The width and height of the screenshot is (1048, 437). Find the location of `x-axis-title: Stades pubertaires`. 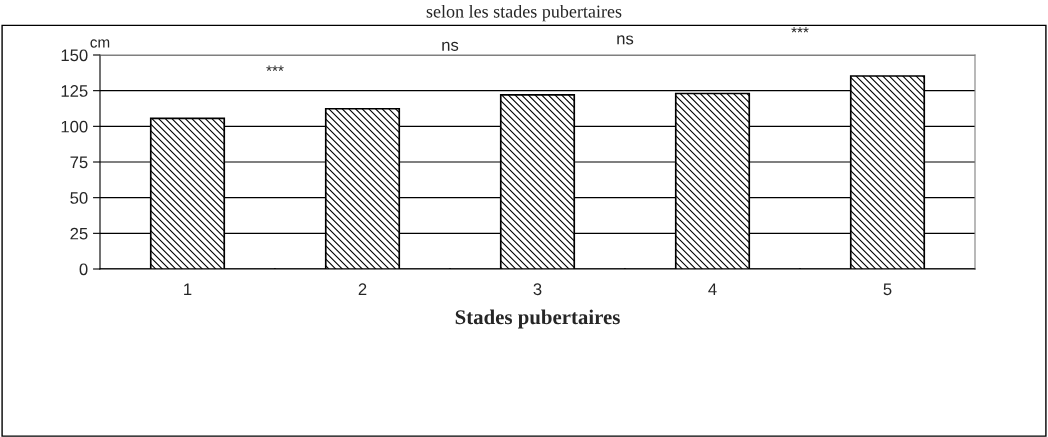

x-axis-title: Stades pubertaires is located at coordinates (537, 319).